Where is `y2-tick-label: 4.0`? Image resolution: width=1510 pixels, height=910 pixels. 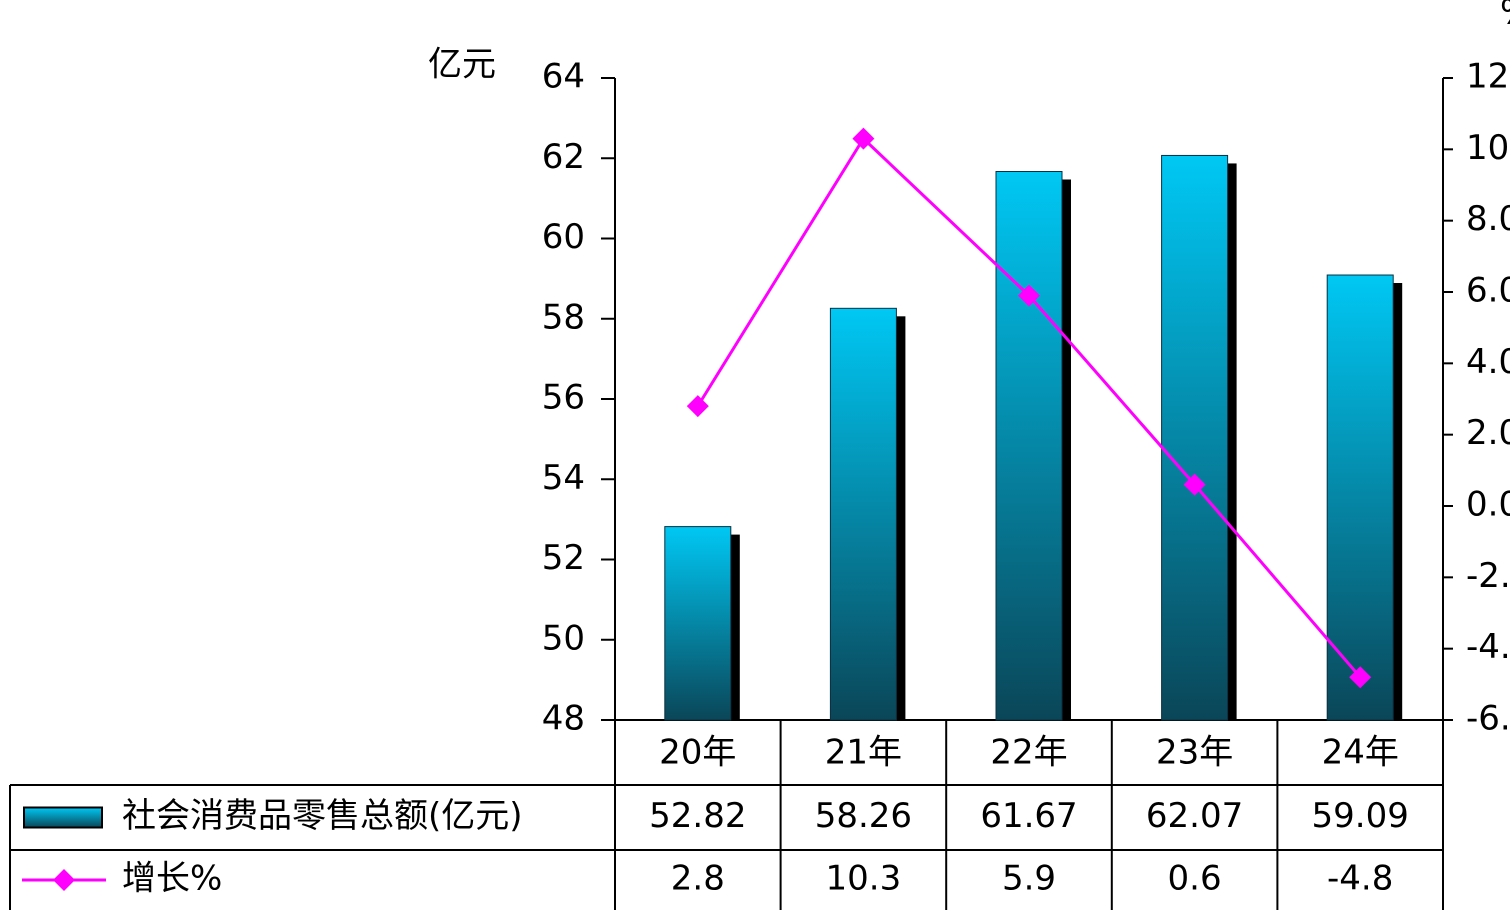 y2-tick-label: 4.0 is located at coordinates (1488, 362).